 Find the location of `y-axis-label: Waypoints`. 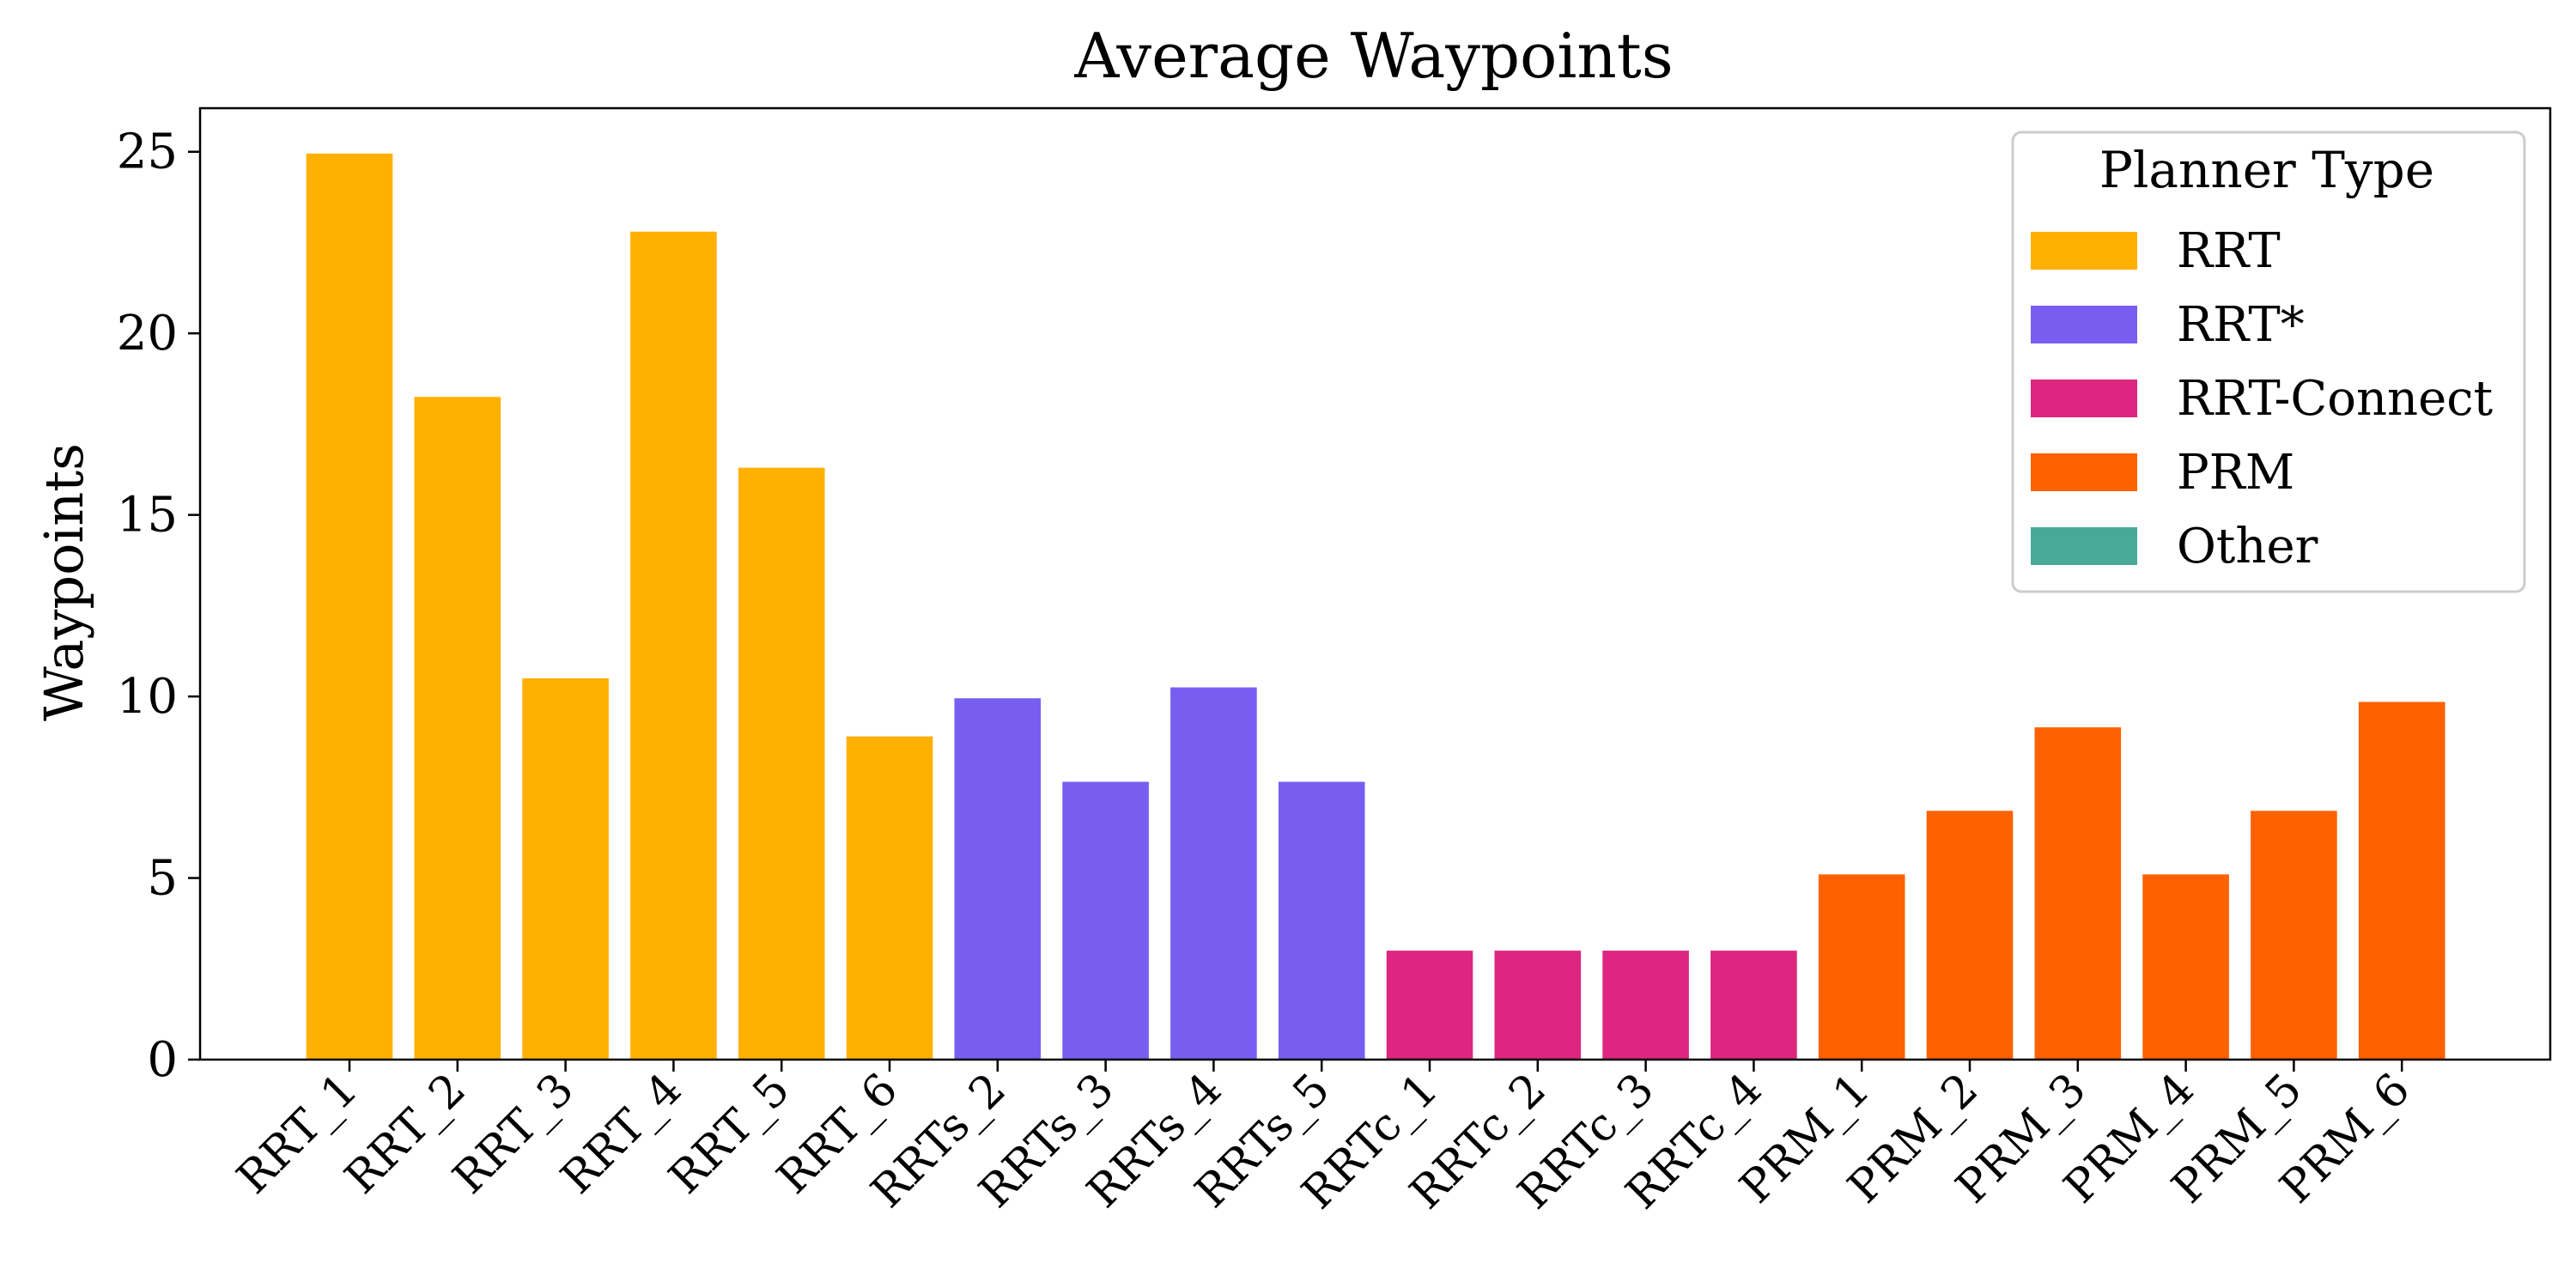

y-axis-label: Waypoints is located at coordinates (64, 582).